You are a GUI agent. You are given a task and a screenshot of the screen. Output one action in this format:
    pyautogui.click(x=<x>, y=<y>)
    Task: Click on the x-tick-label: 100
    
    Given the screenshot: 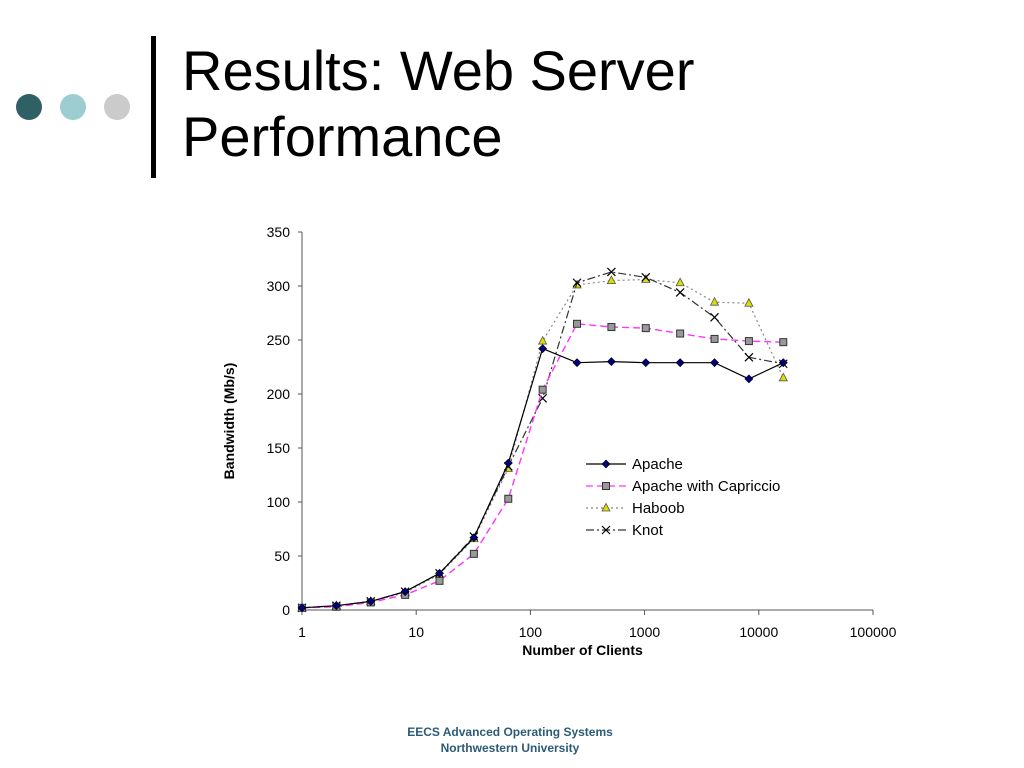 What is the action you would take?
    pyautogui.click(x=531, y=632)
    